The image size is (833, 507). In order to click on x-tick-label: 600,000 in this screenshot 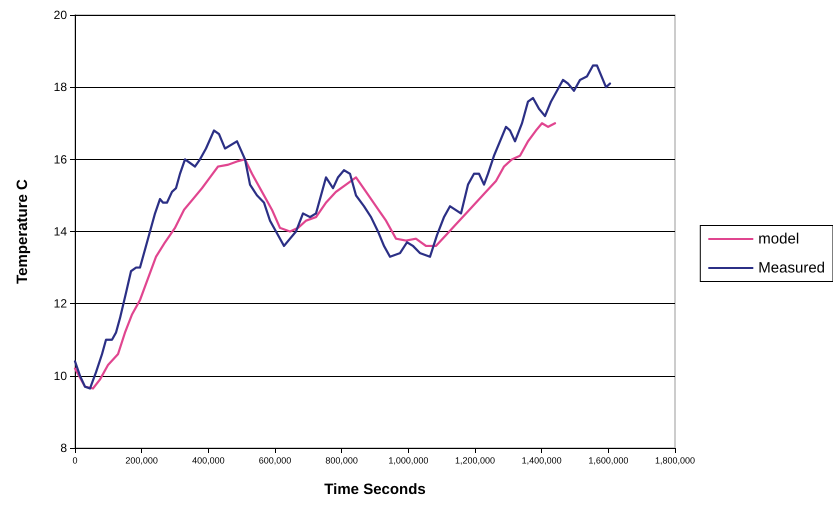, I will do `click(275, 461)`.